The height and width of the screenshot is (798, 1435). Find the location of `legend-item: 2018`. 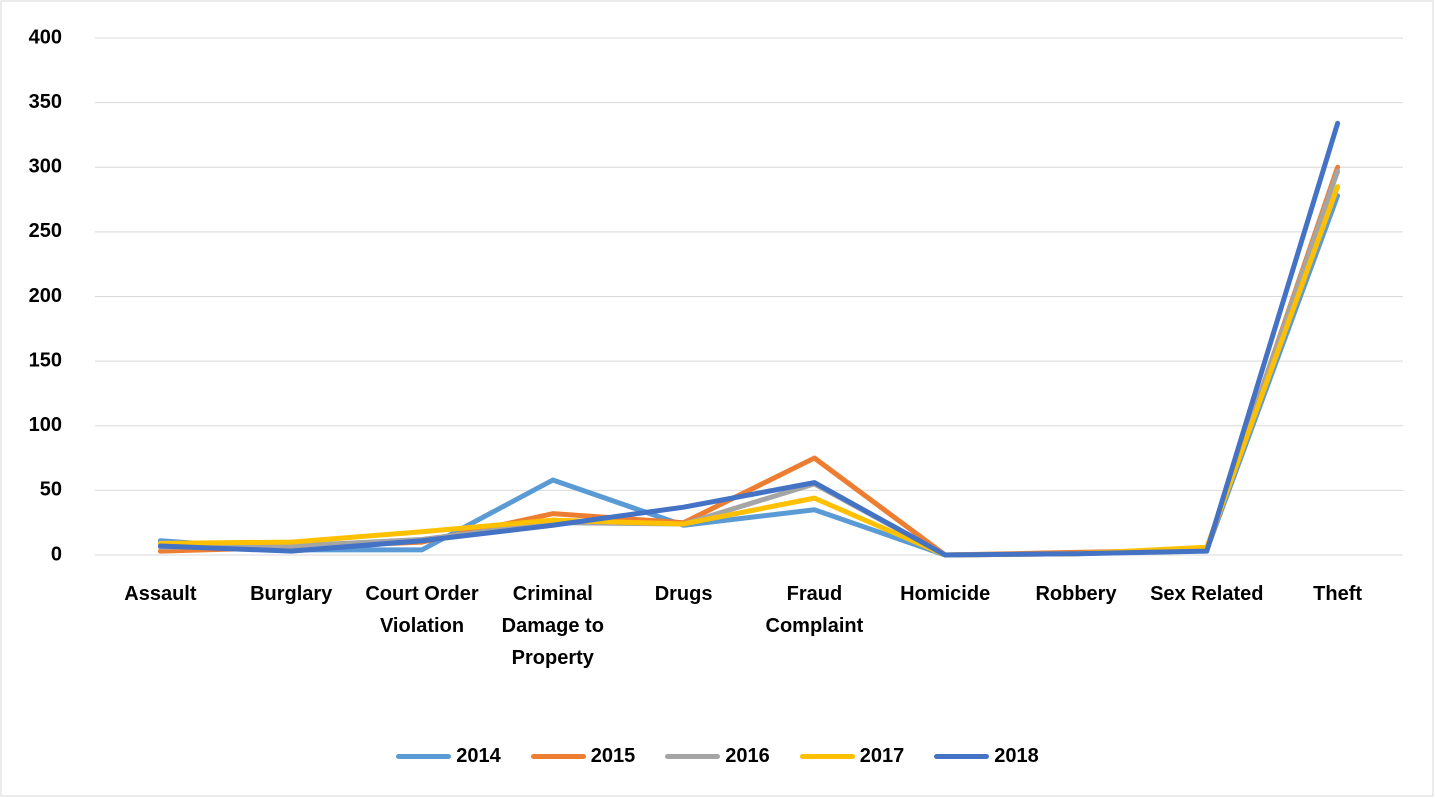

legend-item: 2018 is located at coordinates (986, 756).